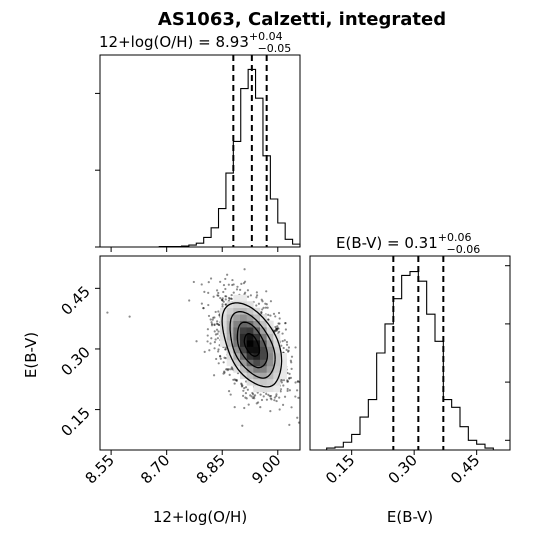 The image size is (550, 550). I want to click on ebv-panel-title: E(B-V) = 0.31+0.06 −0.06, so click(408, 243).